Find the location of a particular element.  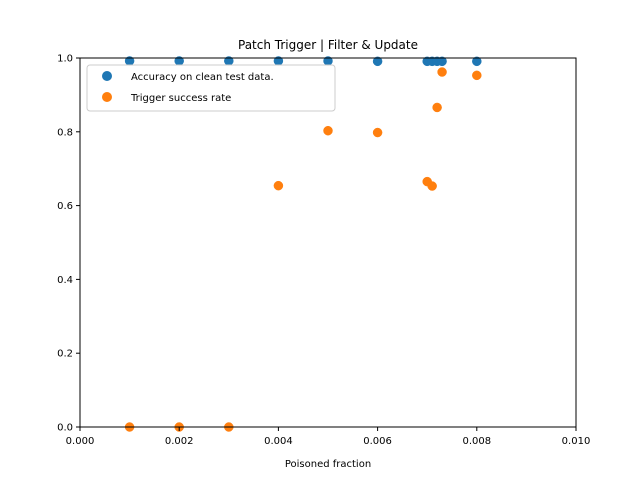

x-tick-label: 0.004 is located at coordinates (278, 441).